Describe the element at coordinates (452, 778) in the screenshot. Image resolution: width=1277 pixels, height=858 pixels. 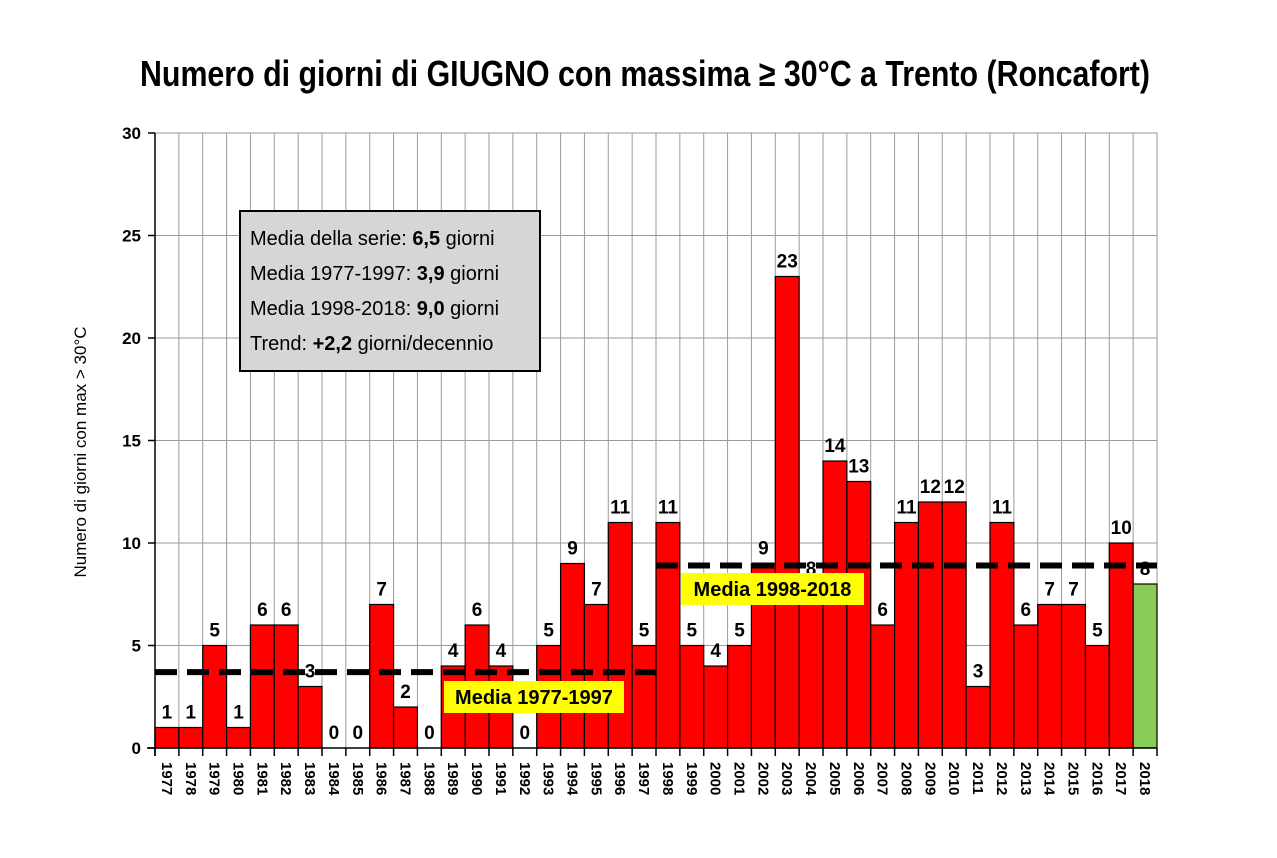
I see `x-tick-label-1989: 1989` at that location.